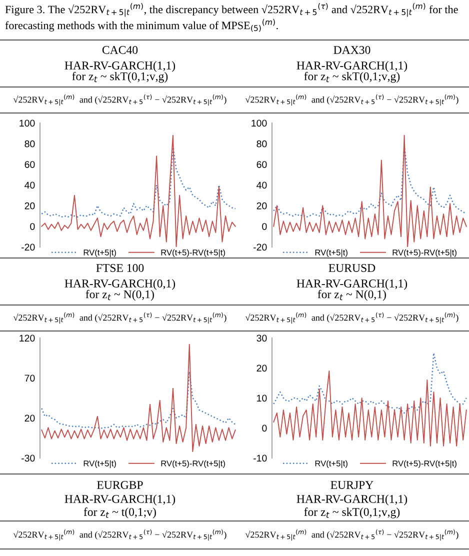 Image resolution: width=469 pixels, height=556 pixels. What do you see at coordinates (260, 458) in the screenshot?
I see `y-tick-label: -10` at bounding box center [260, 458].